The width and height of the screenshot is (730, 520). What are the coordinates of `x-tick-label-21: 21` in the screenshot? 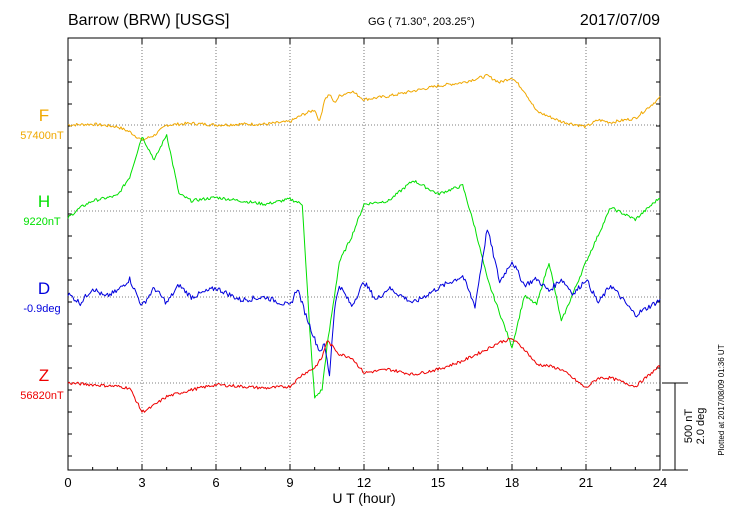 It's located at (586, 482).